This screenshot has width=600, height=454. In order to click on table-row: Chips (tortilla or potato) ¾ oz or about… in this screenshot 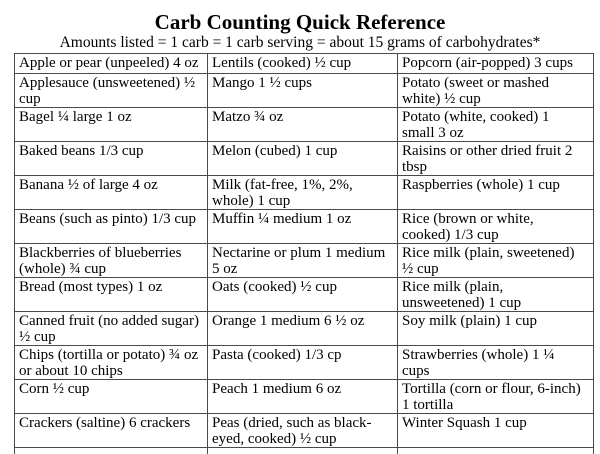, I will do `click(304, 362)`.